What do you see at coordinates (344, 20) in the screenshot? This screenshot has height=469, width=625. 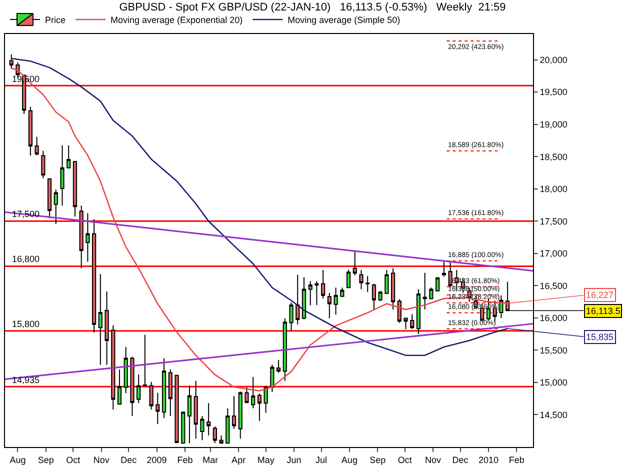 I see `legend-label: Moving average (Simple 50)` at bounding box center [344, 20].